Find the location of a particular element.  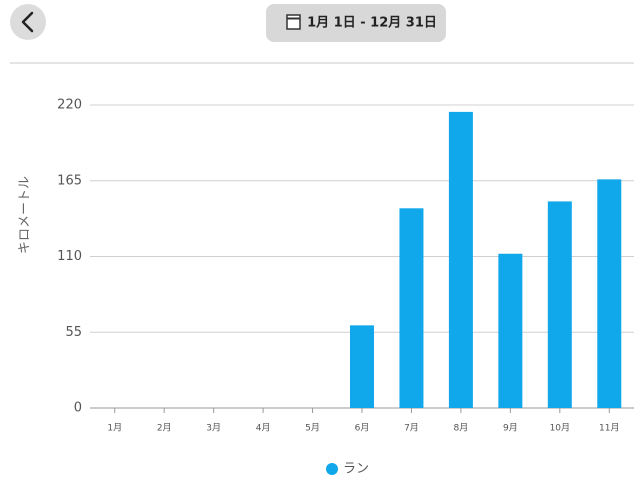

x-tick-label: 10月 is located at coordinates (560, 428).